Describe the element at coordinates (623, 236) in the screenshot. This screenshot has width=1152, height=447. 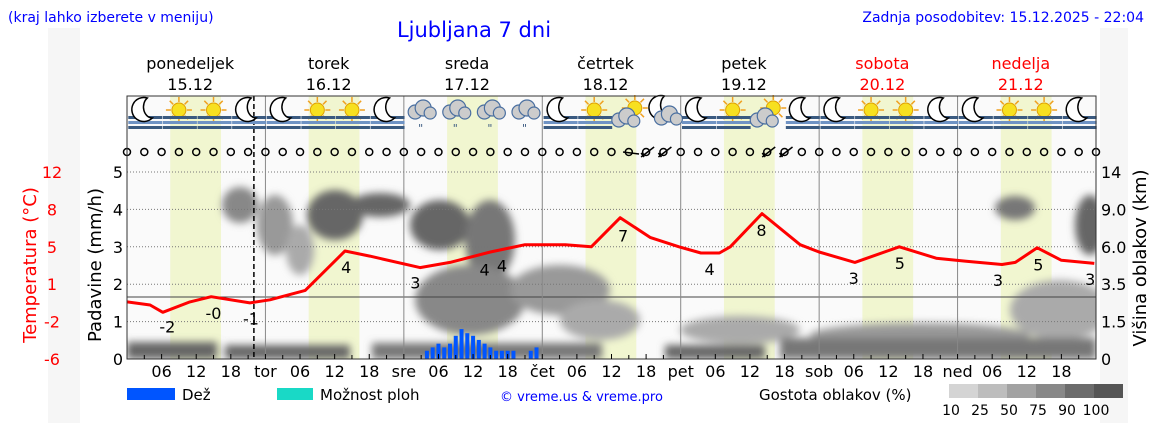
I see `temperature-label: 7` at that location.